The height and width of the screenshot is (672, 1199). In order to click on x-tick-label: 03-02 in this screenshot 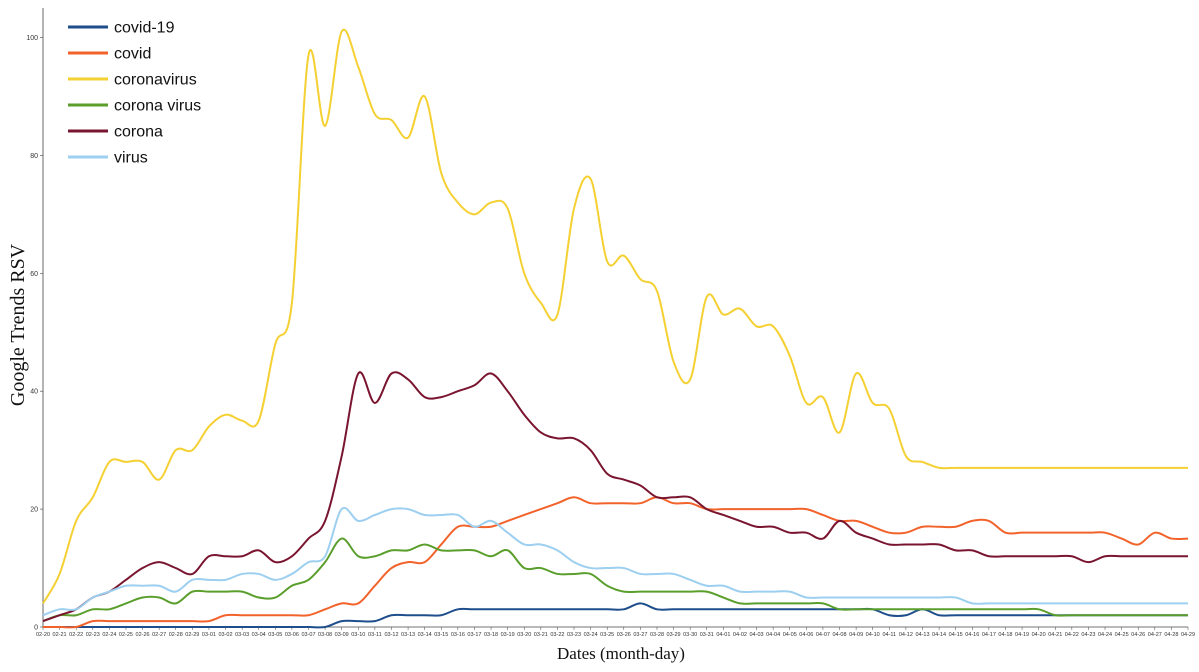, I will do `click(225, 635)`.